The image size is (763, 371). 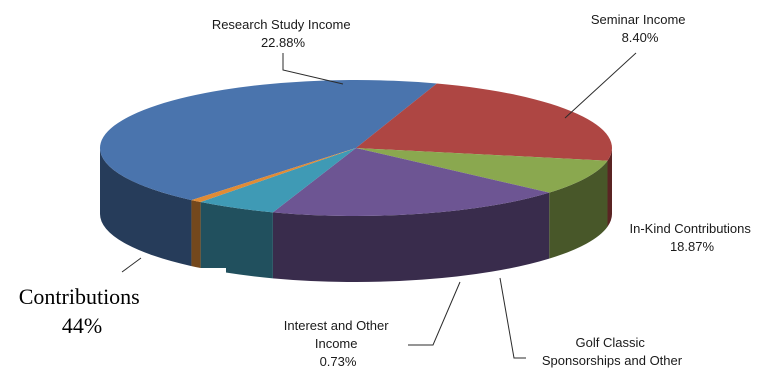 I want to click on slice-seminar-income, so click(x=482, y=170).